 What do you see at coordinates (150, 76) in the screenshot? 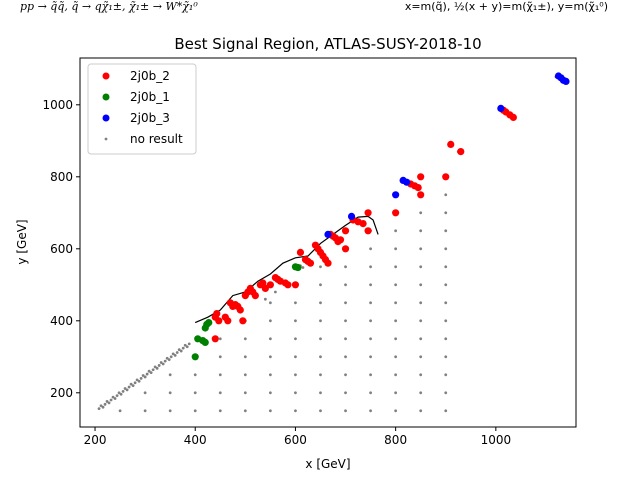
I see `legend-label-2j0b-2: 2j0b_2` at bounding box center [150, 76].